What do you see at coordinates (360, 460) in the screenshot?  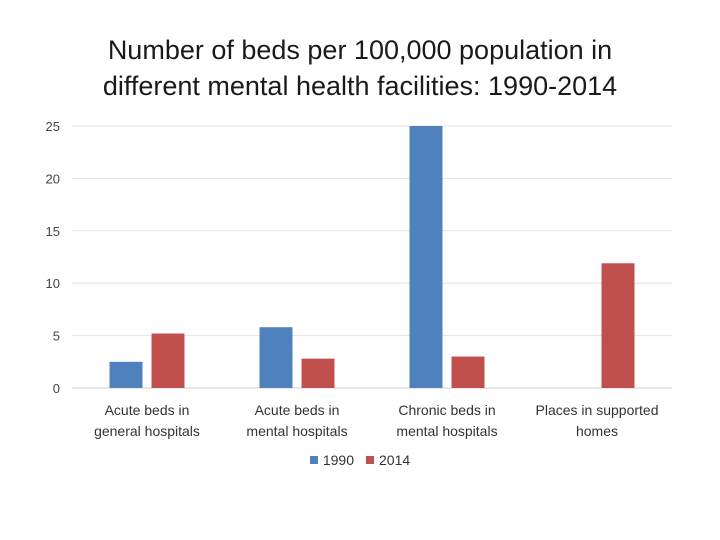 I see `legend: 1990 2014` at bounding box center [360, 460].